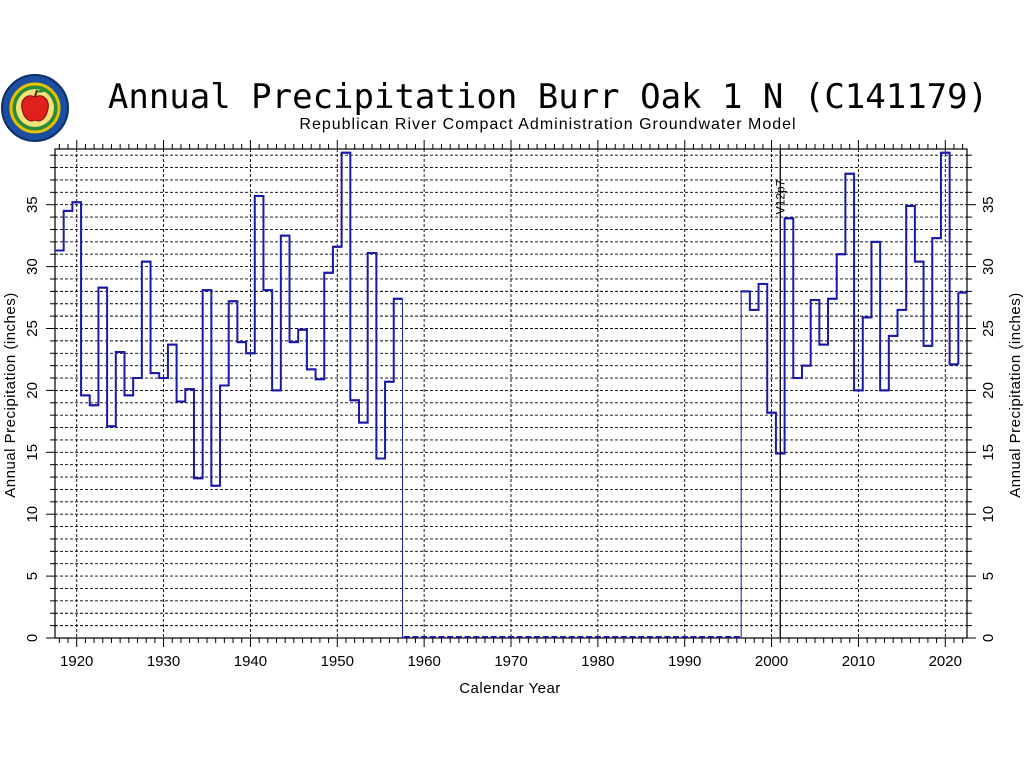  What do you see at coordinates (988, 390) in the screenshot?
I see `y-tick-label-right: 20` at bounding box center [988, 390].